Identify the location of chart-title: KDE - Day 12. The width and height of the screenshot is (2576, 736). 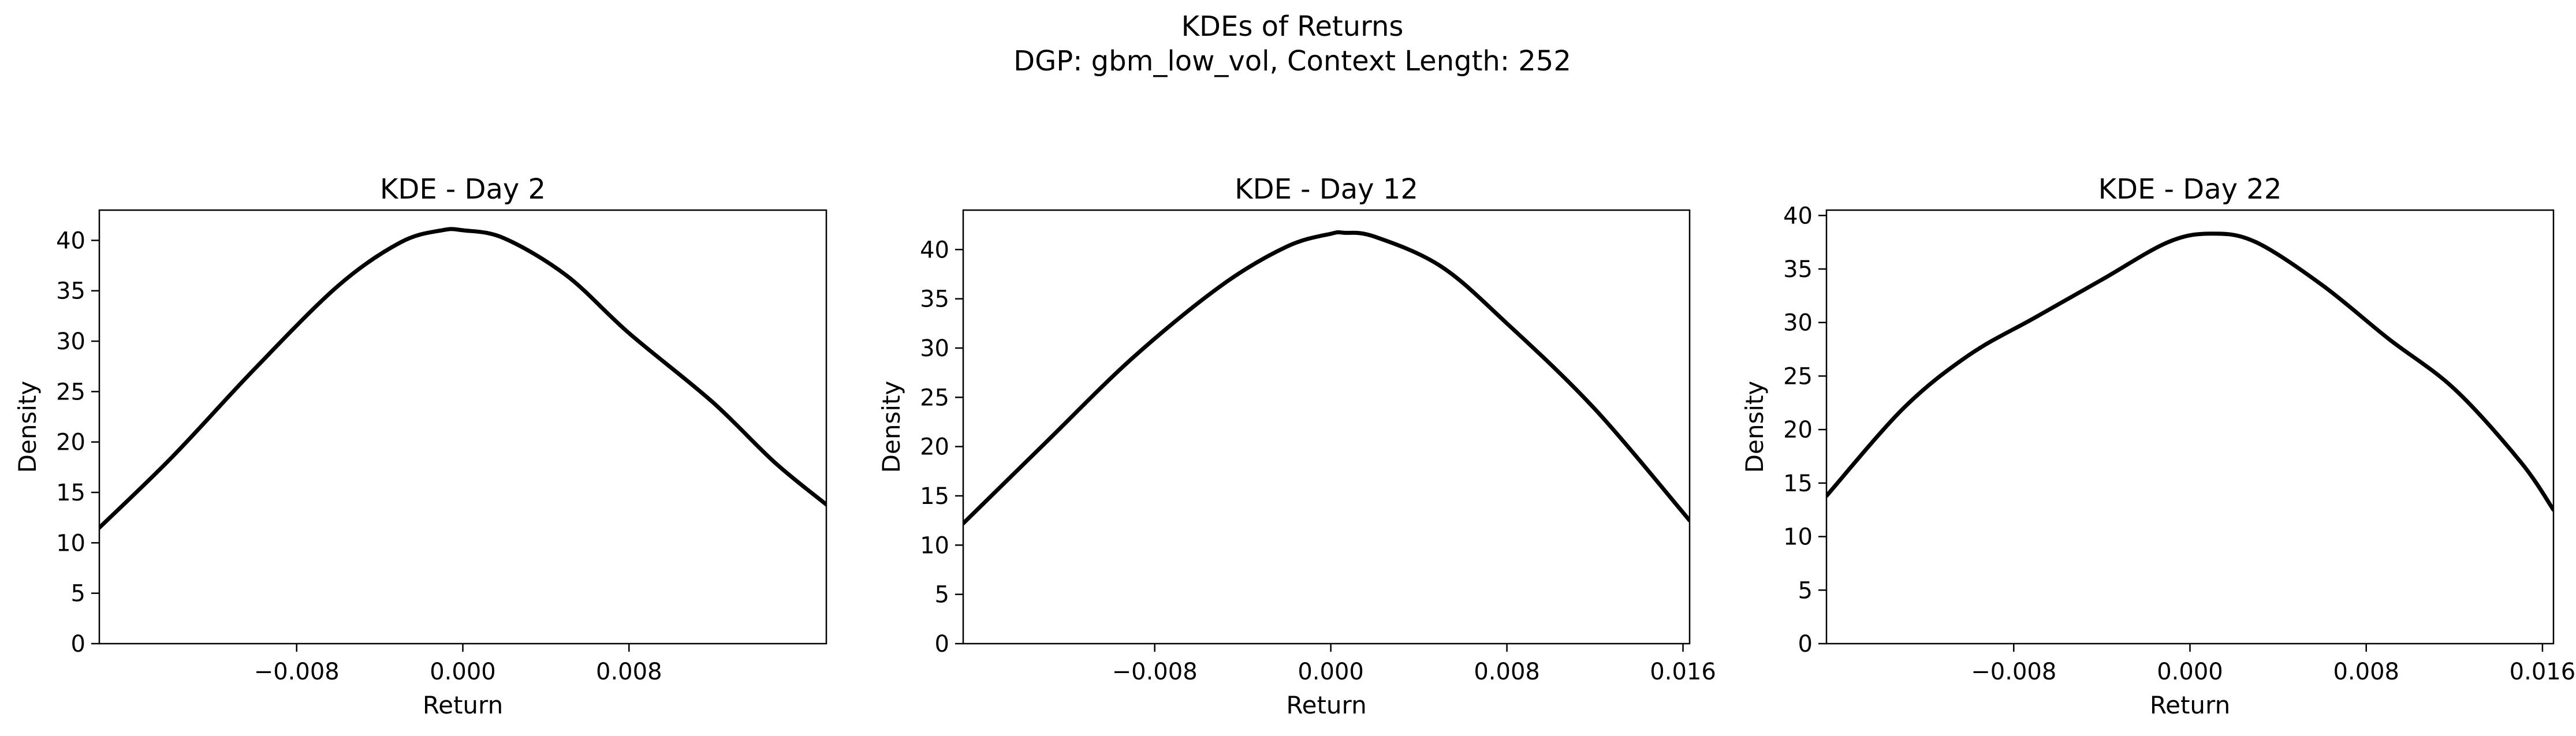
(1326, 189).